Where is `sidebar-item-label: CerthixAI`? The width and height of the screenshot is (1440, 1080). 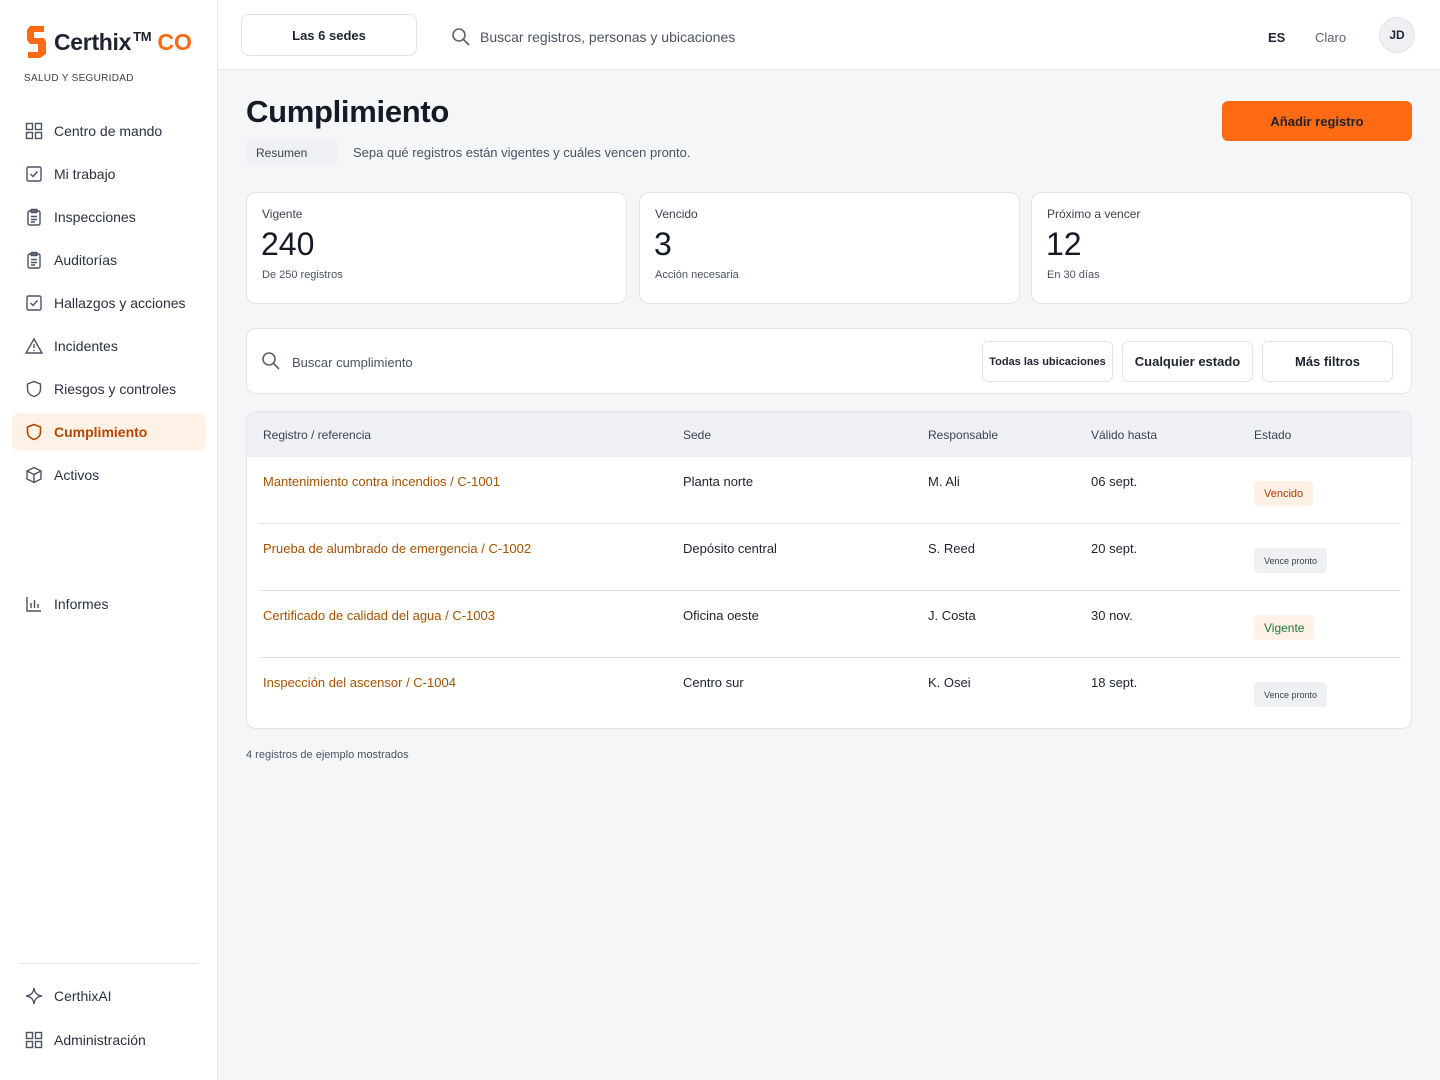 sidebar-item-label: CerthixAI is located at coordinates (83, 996).